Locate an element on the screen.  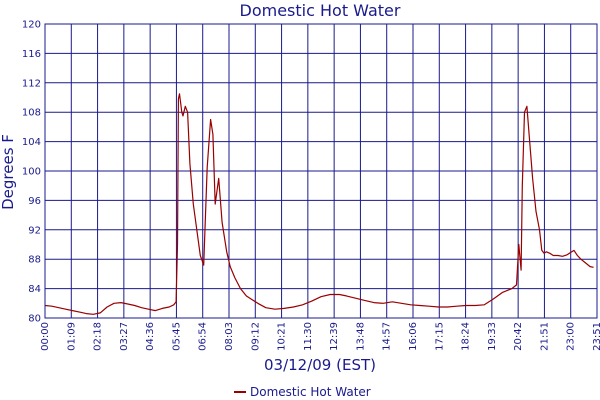
x-tick-label: 05:45 is located at coordinates (176, 336).